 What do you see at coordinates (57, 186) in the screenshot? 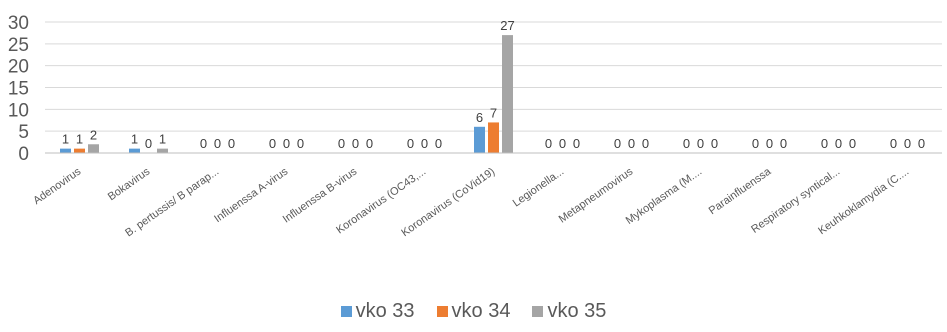
I see `x-tick-label: Adenovirus` at bounding box center [57, 186].